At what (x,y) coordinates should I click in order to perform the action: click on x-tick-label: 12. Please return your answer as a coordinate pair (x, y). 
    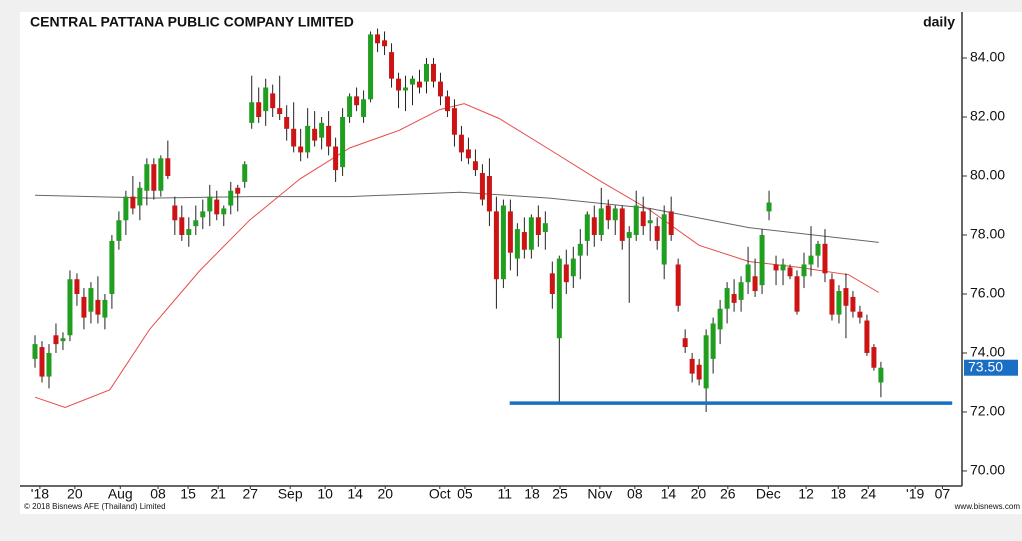
    Looking at the image, I should click on (806, 494).